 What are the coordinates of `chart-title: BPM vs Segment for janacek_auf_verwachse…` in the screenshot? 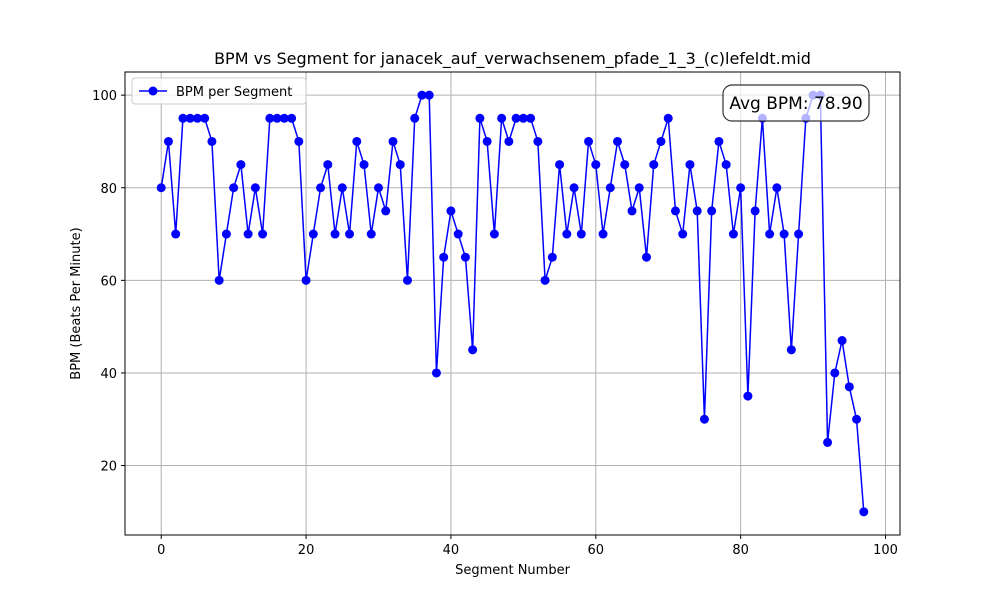 It's located at (512, 59).